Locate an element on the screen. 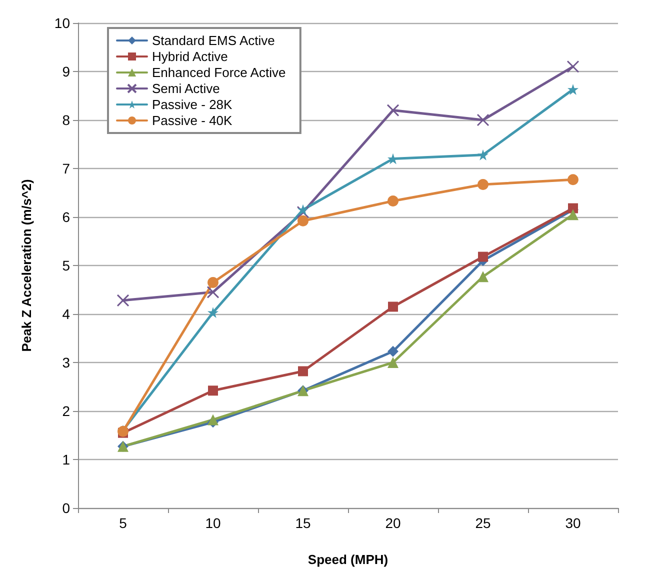  y-tick-label: 4 is located at coordinates (66, 314).